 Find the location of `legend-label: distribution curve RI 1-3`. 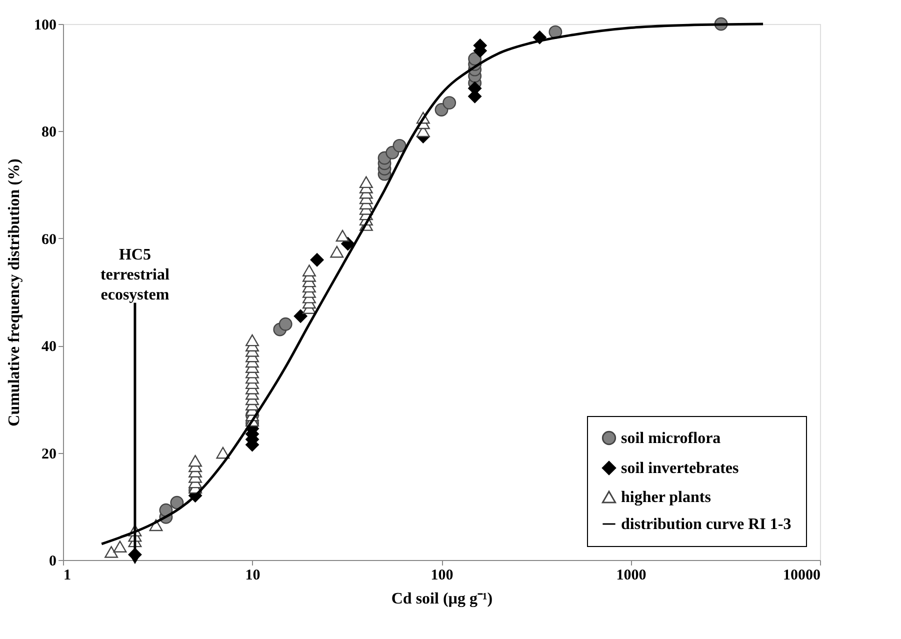

legend-label: distribution curve RI 1-3 is located at coordinates (706, 524).